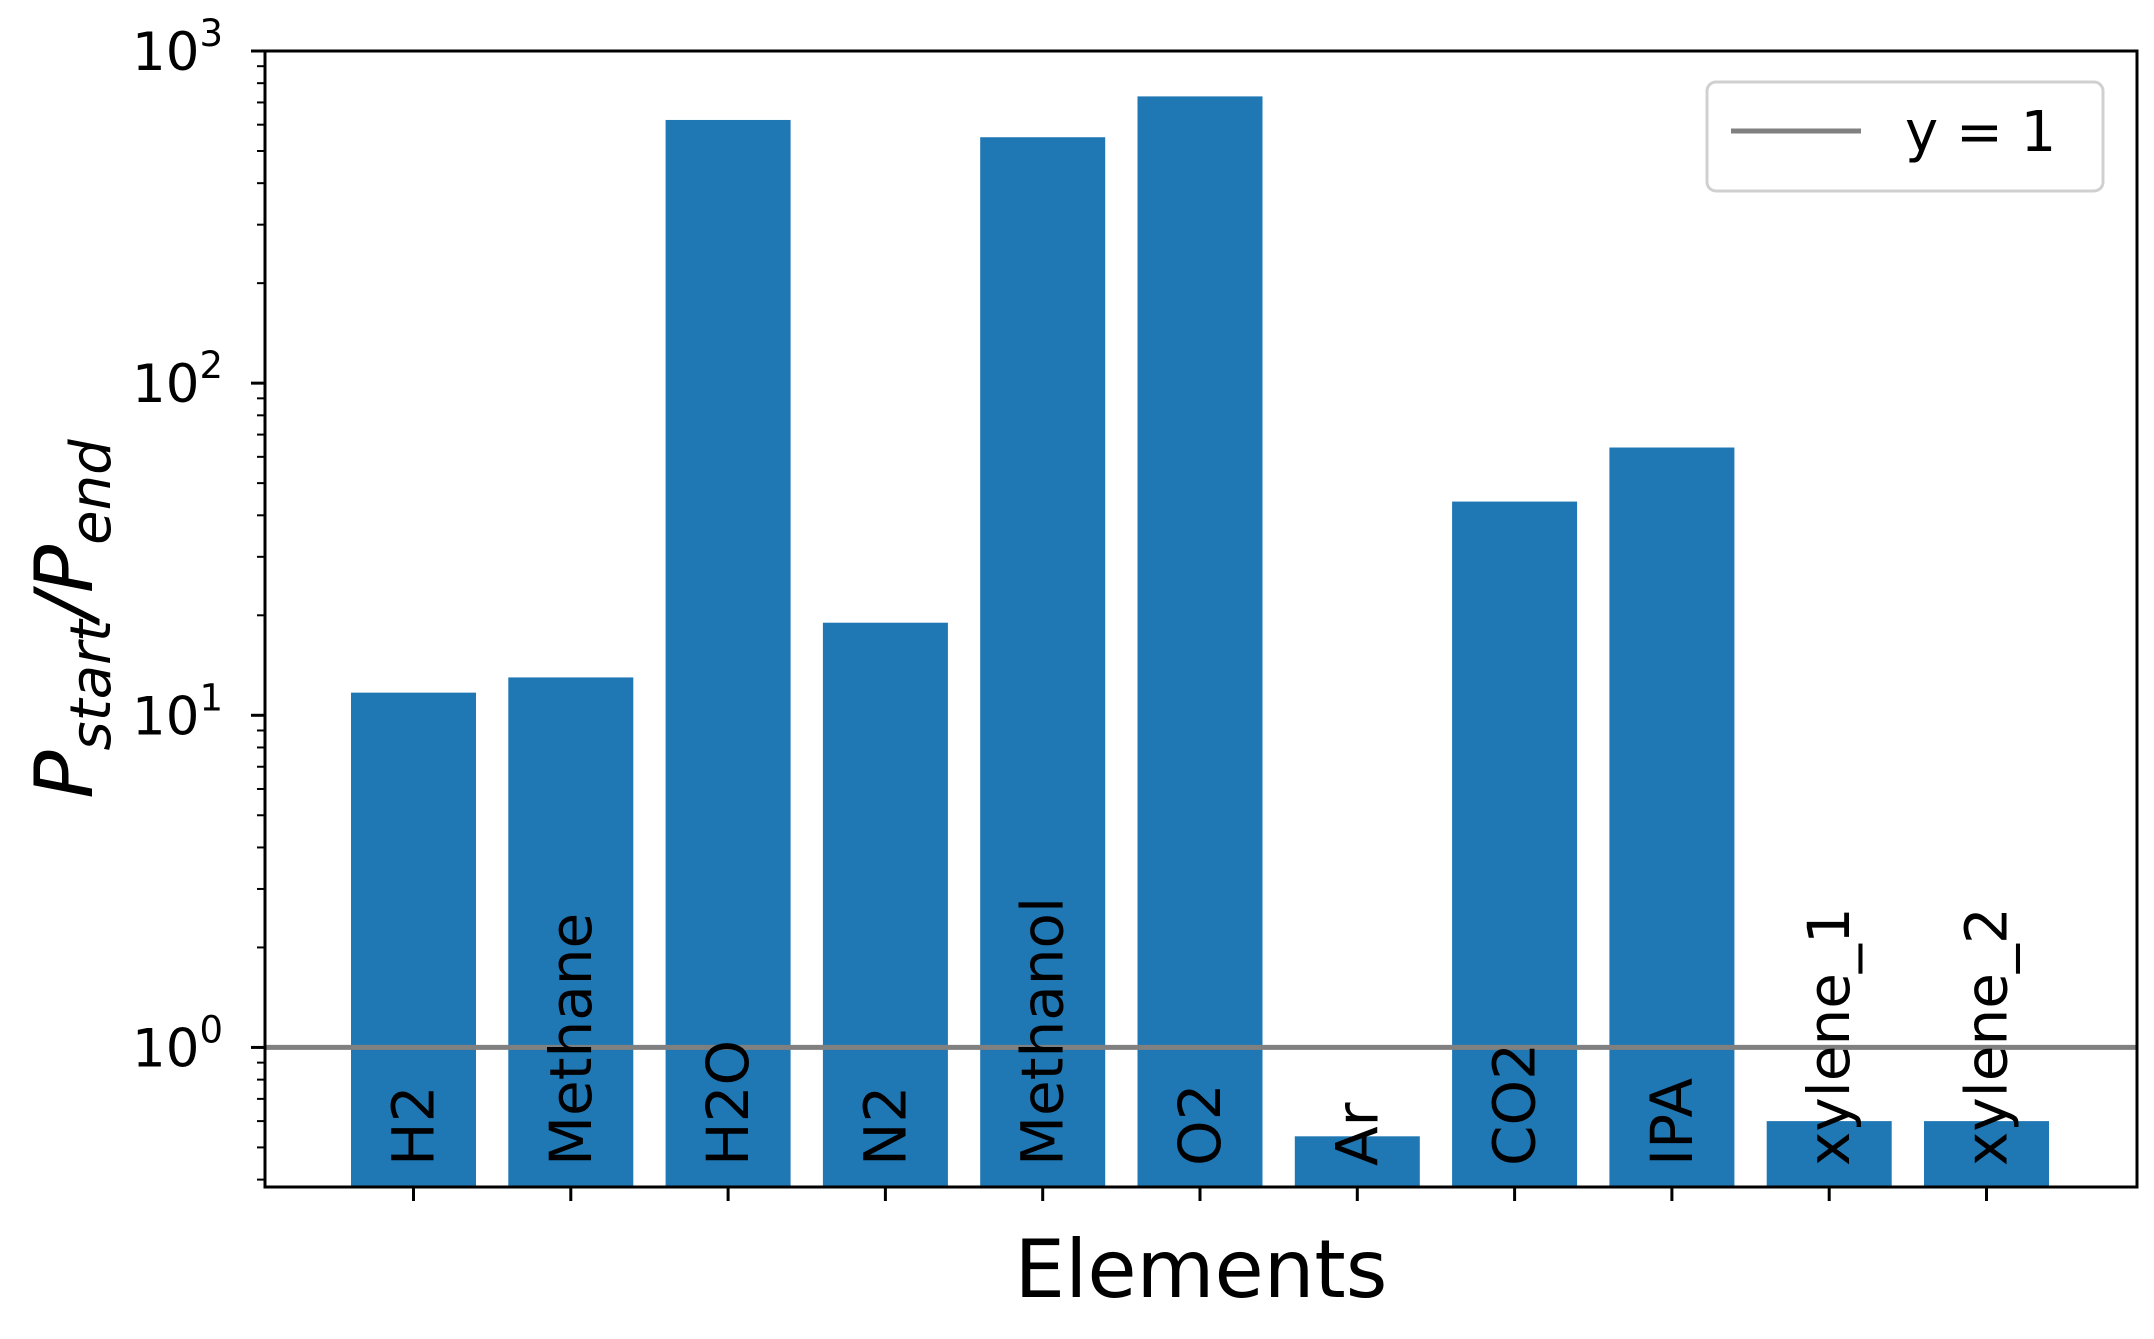  What do you see at coordinates (414, 1125) in the screenshot?
I see `category-label-h2: H2` at bounding box center [414, 1125].